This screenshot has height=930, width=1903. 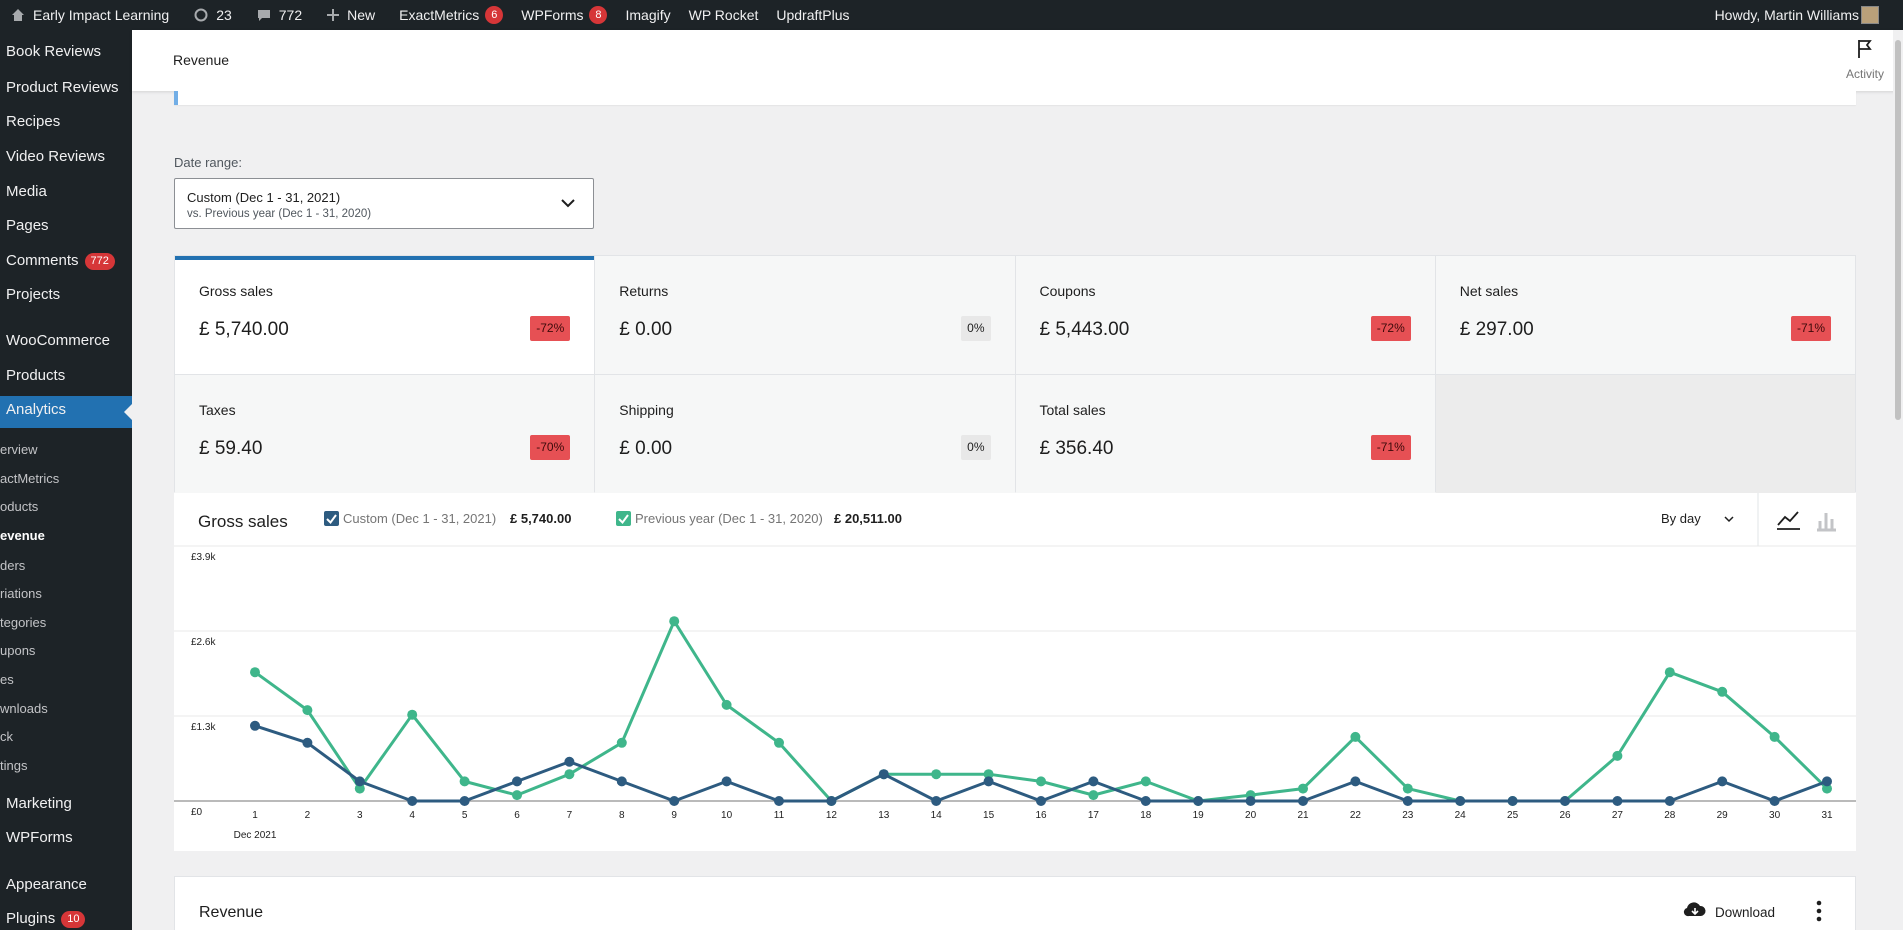 What do you see at coordinates (62, 87) in the screenshot?
I see `menu-item: Product Reviews` at bounding box center [62, 87].